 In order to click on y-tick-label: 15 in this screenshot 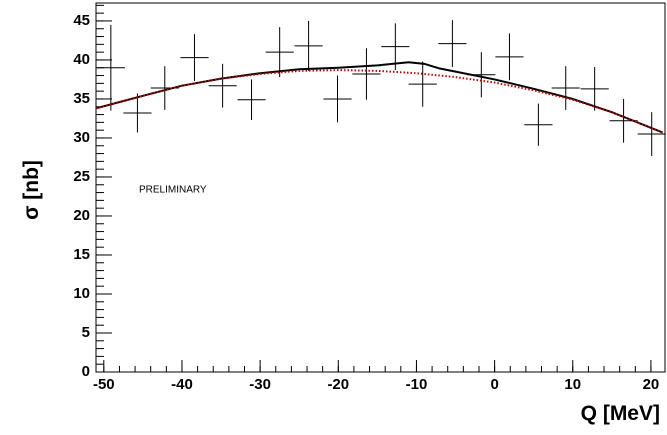, I will do `click(81, 254)`.